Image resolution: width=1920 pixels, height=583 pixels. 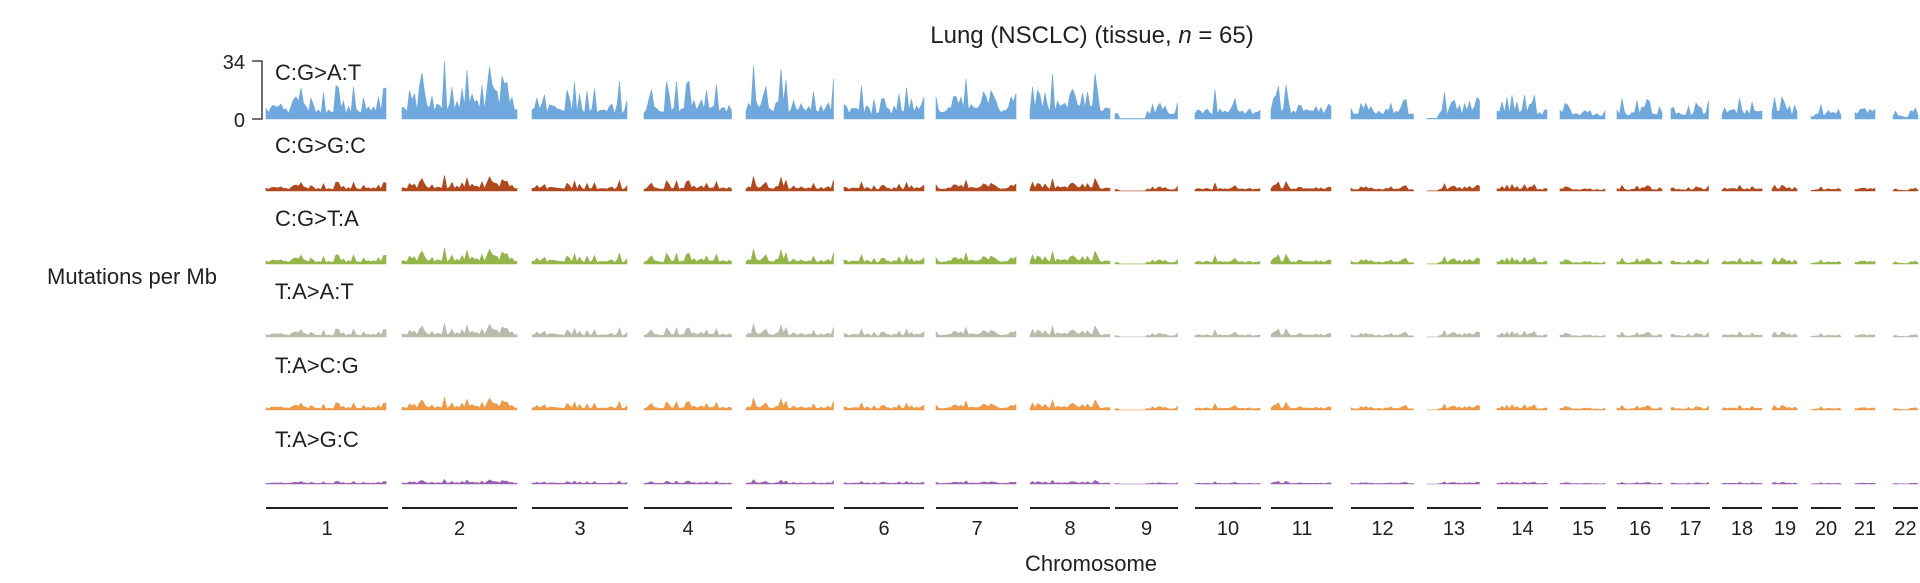 What do you see at coordinates (1092, 456) in the screenshot?
I see `series-row: T:A>G:C` at bounding box center [1092, 456].